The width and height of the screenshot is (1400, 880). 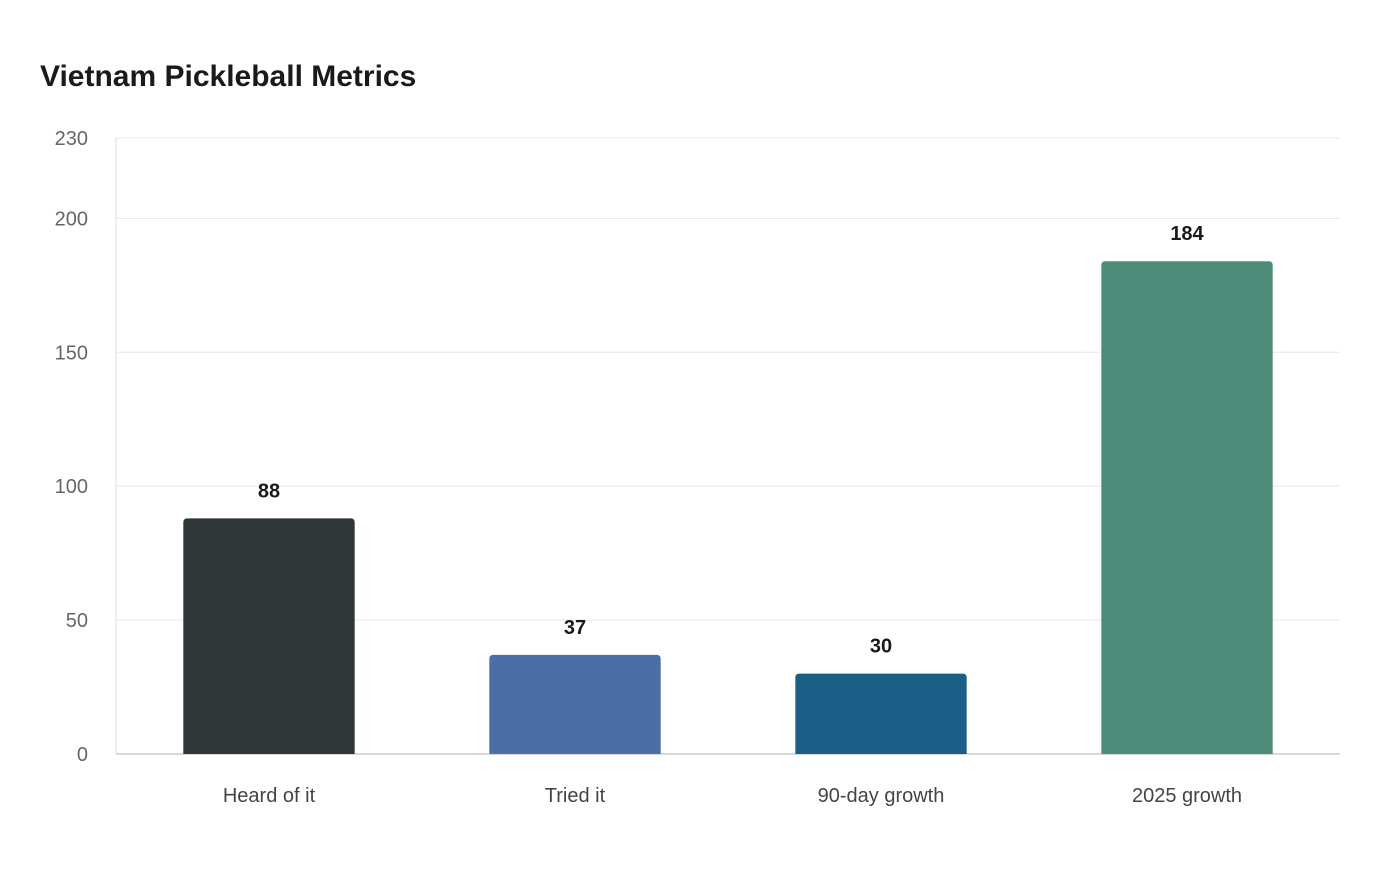 I want to click on x-category-label: Tried it, so click(x=575, y=796).